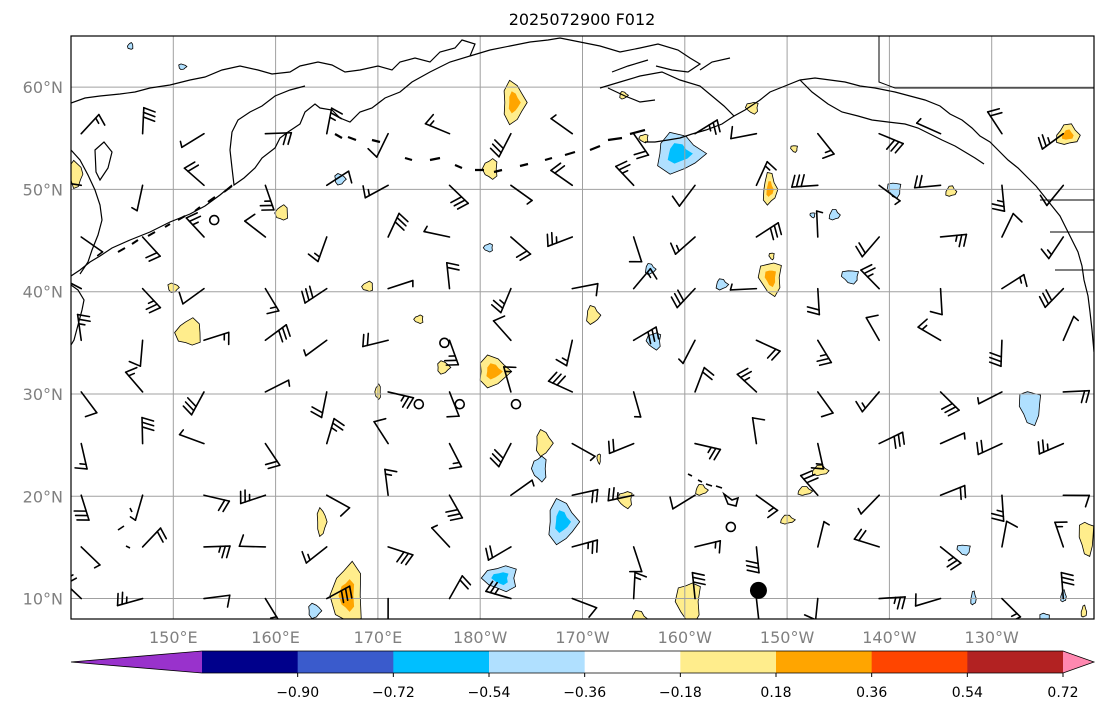 The height and width of the screenshot is (716, 1105). What do you see at coordinates (43, 496) in the screenshot?
I see `latitude-label: 20°N` at bounding box center [43, 496].